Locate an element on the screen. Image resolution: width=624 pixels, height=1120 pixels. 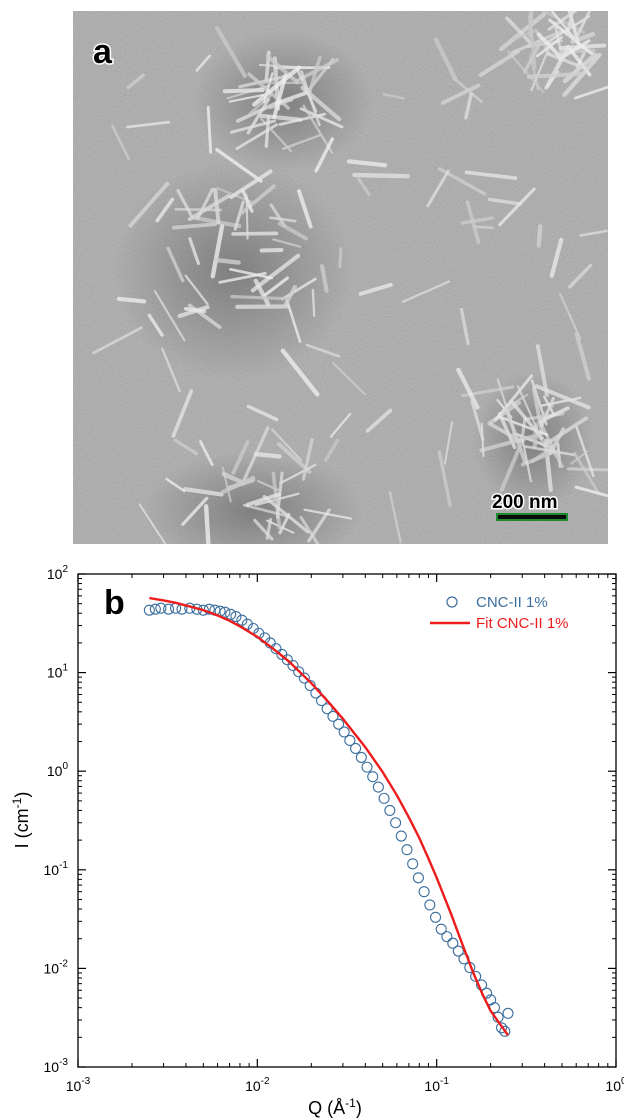
x-tick-label: 10-2 is located at coordinates (257, 1085).